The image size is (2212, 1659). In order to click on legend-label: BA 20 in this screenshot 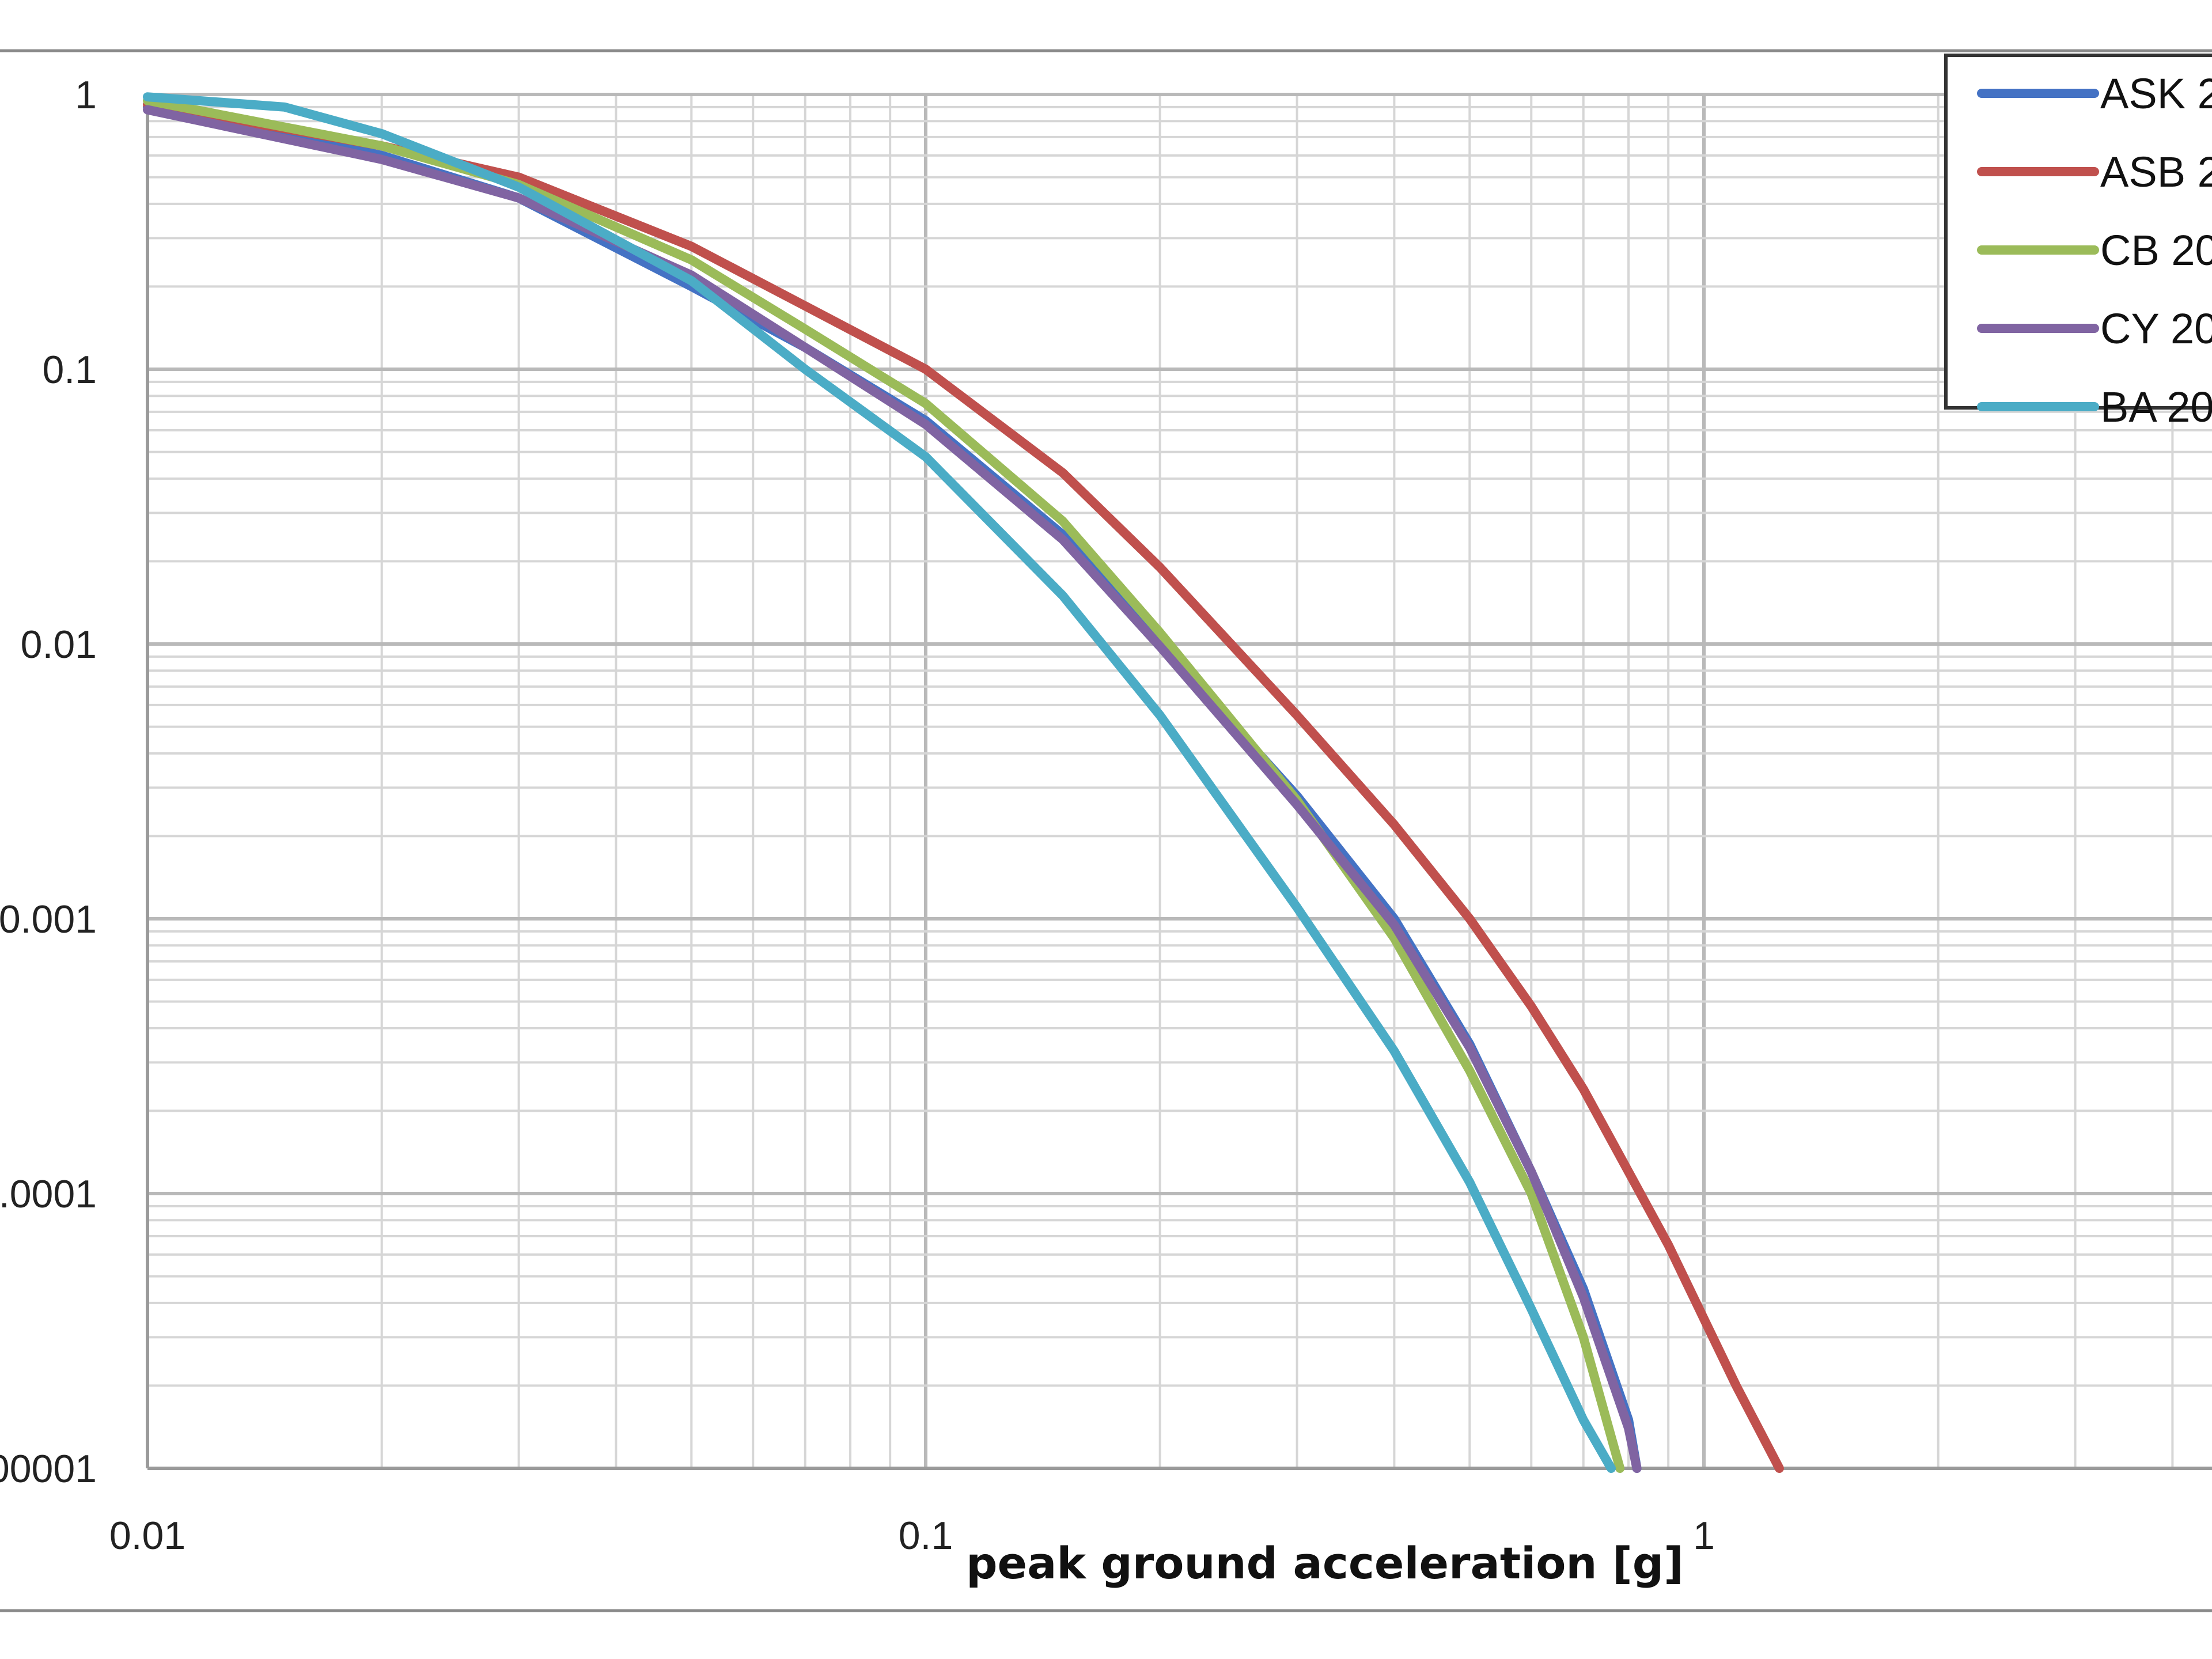, I will do `click(2156, 407)`.